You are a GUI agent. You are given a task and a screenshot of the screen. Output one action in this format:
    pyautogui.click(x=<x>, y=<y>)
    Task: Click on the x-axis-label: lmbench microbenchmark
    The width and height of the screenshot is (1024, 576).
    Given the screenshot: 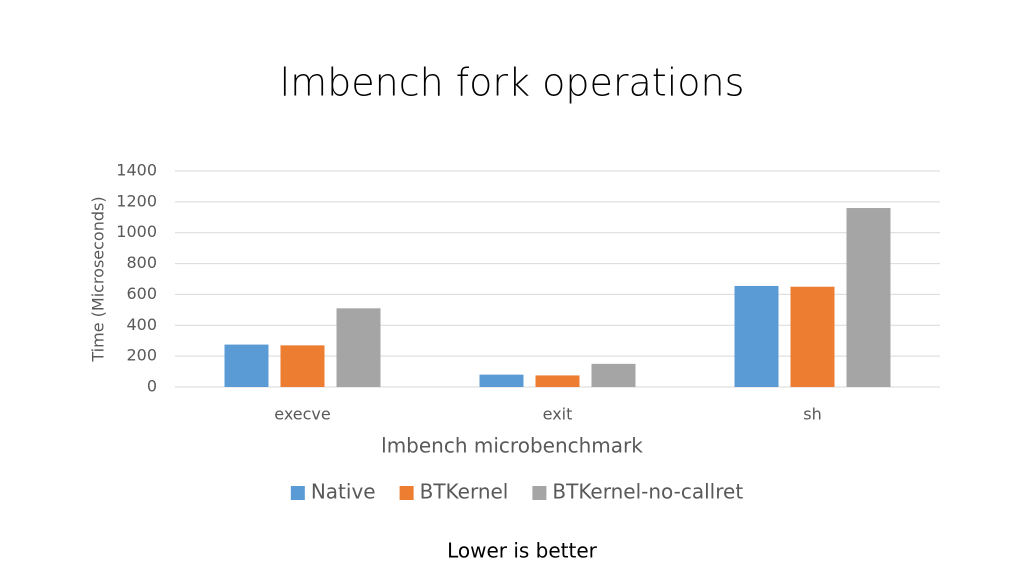 What is the action you would take?
    pyautogui.click(x=512, y=446)
    